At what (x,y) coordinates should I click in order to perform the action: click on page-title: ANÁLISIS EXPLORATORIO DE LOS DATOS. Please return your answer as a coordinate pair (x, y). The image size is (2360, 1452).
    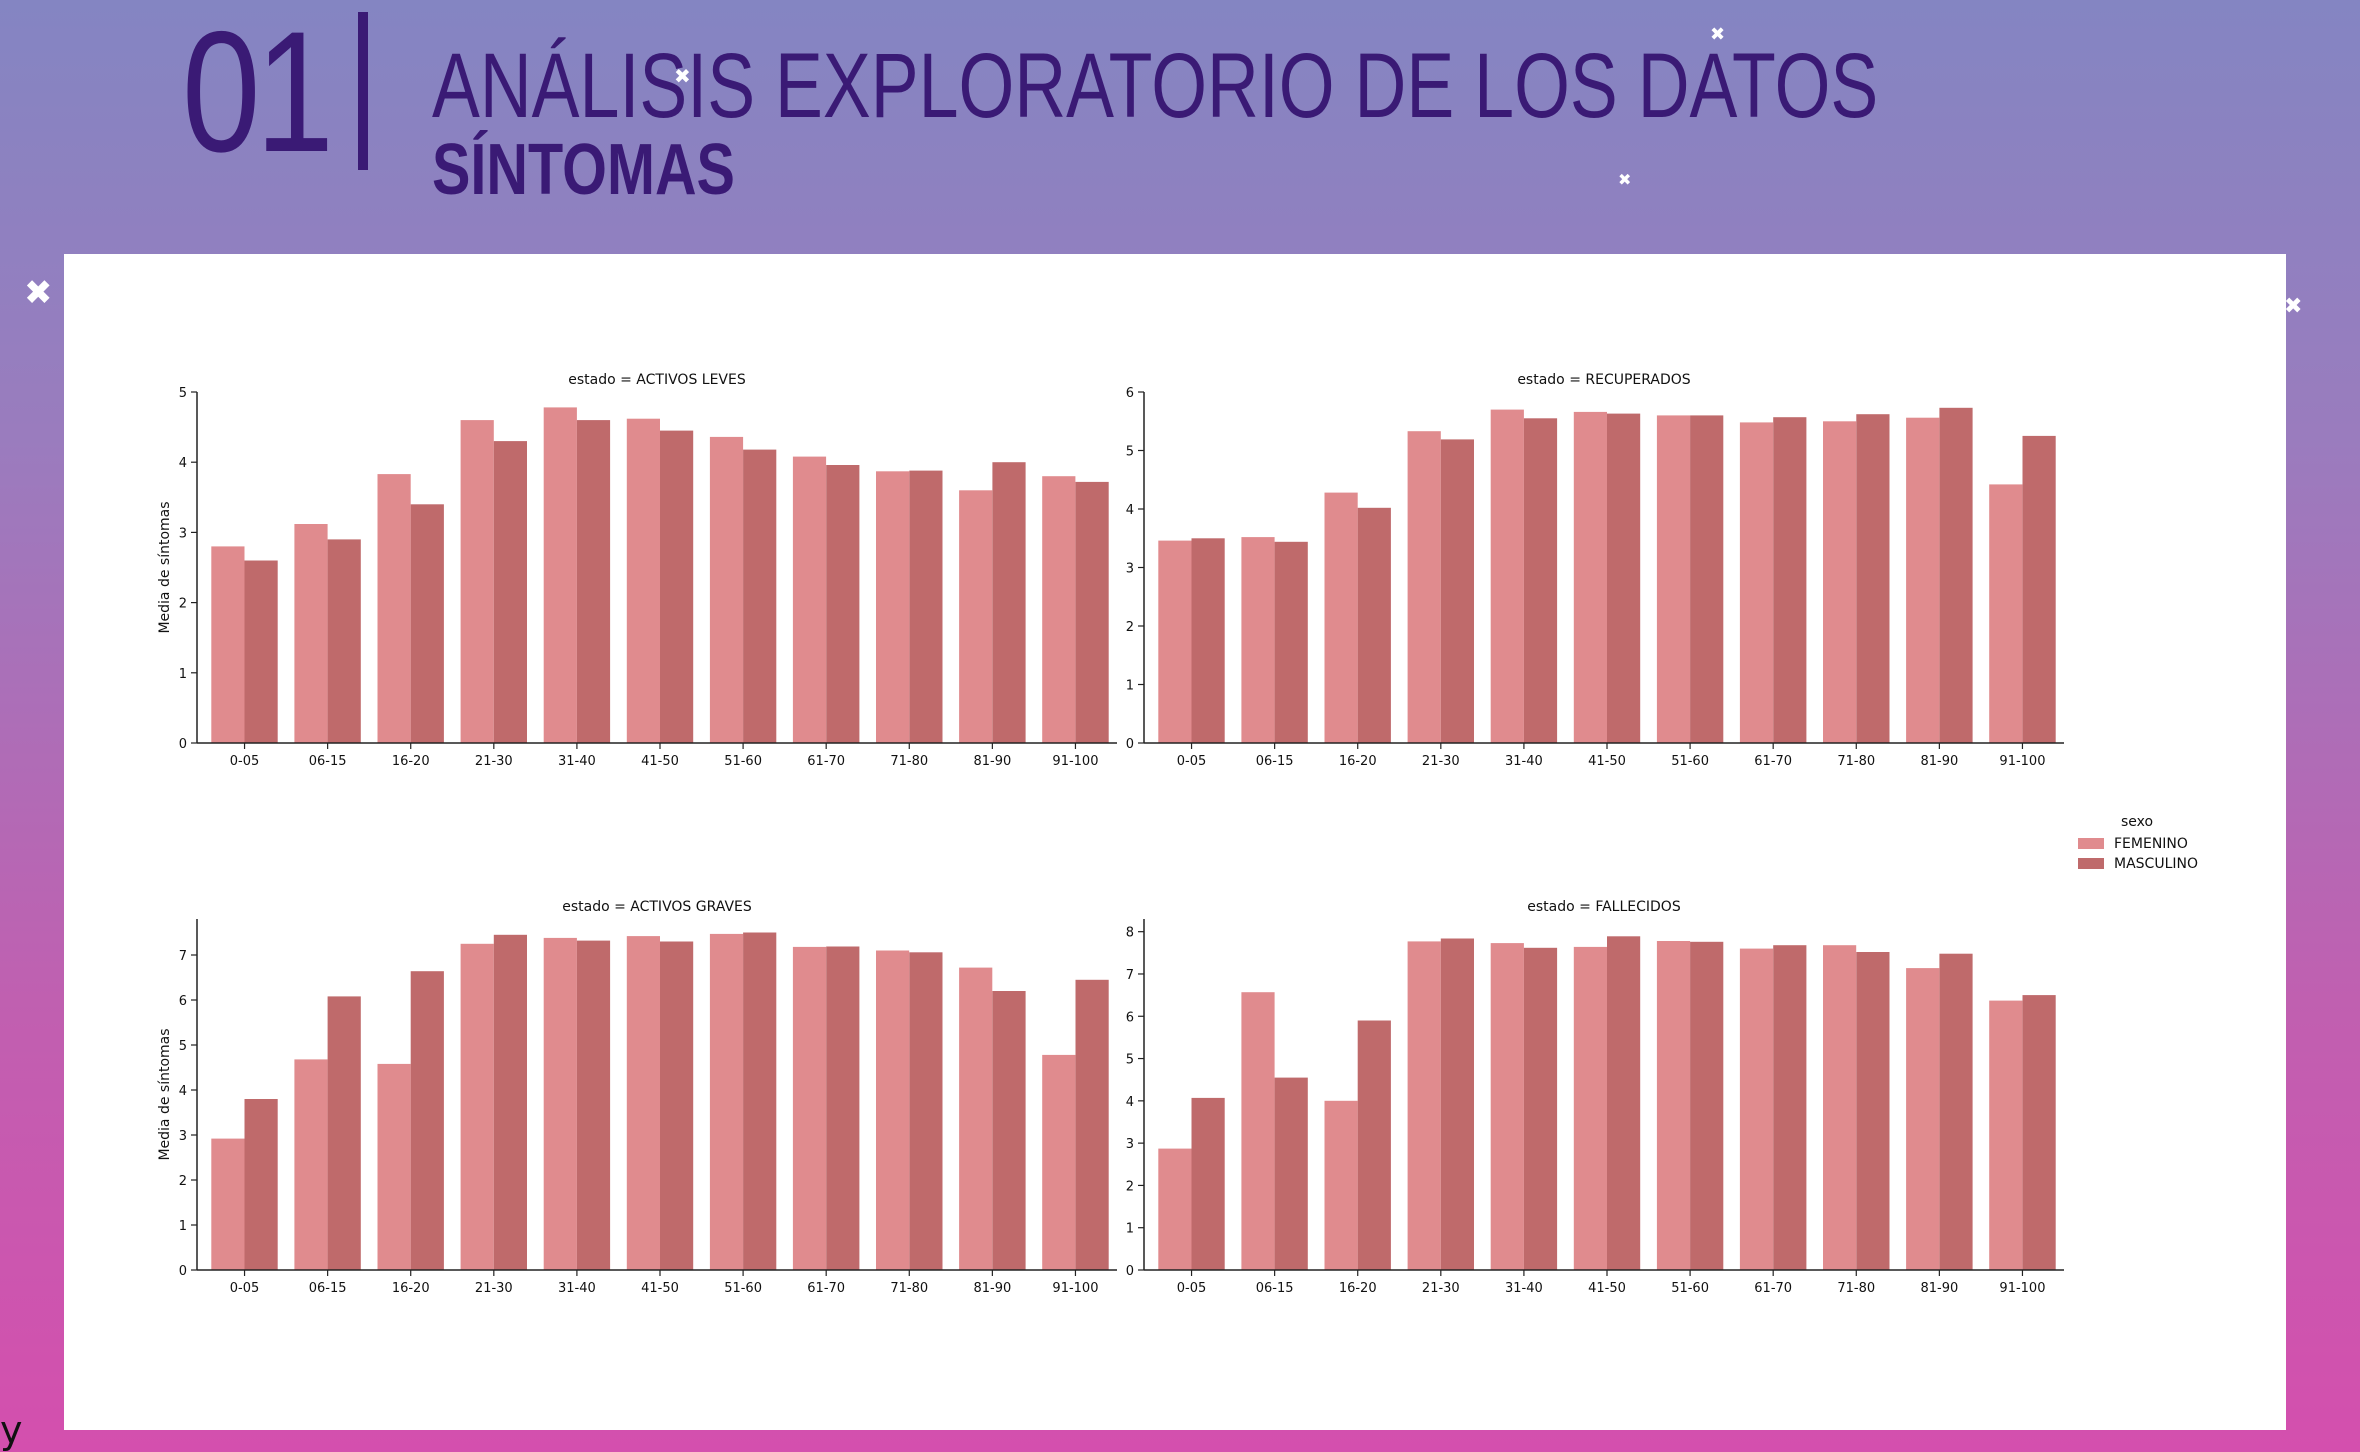
    Looking at the image, I should click on (1155, 86).